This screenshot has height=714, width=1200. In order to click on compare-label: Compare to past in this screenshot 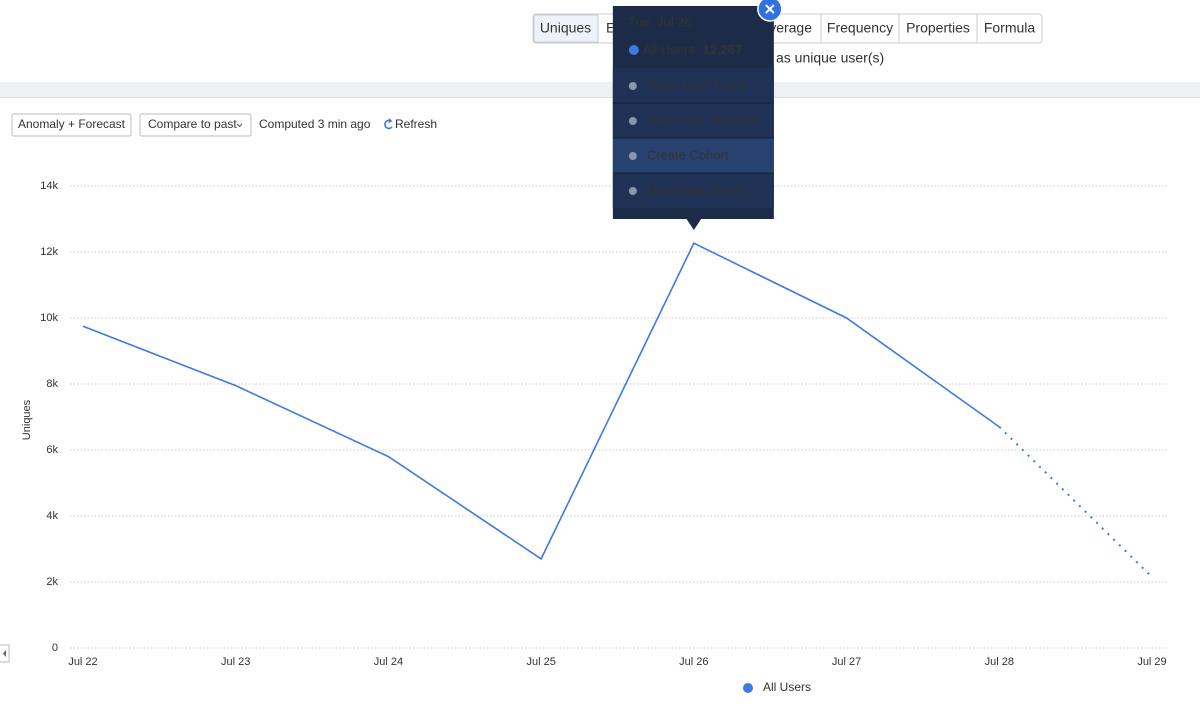, I will do `click(192, 124)`.